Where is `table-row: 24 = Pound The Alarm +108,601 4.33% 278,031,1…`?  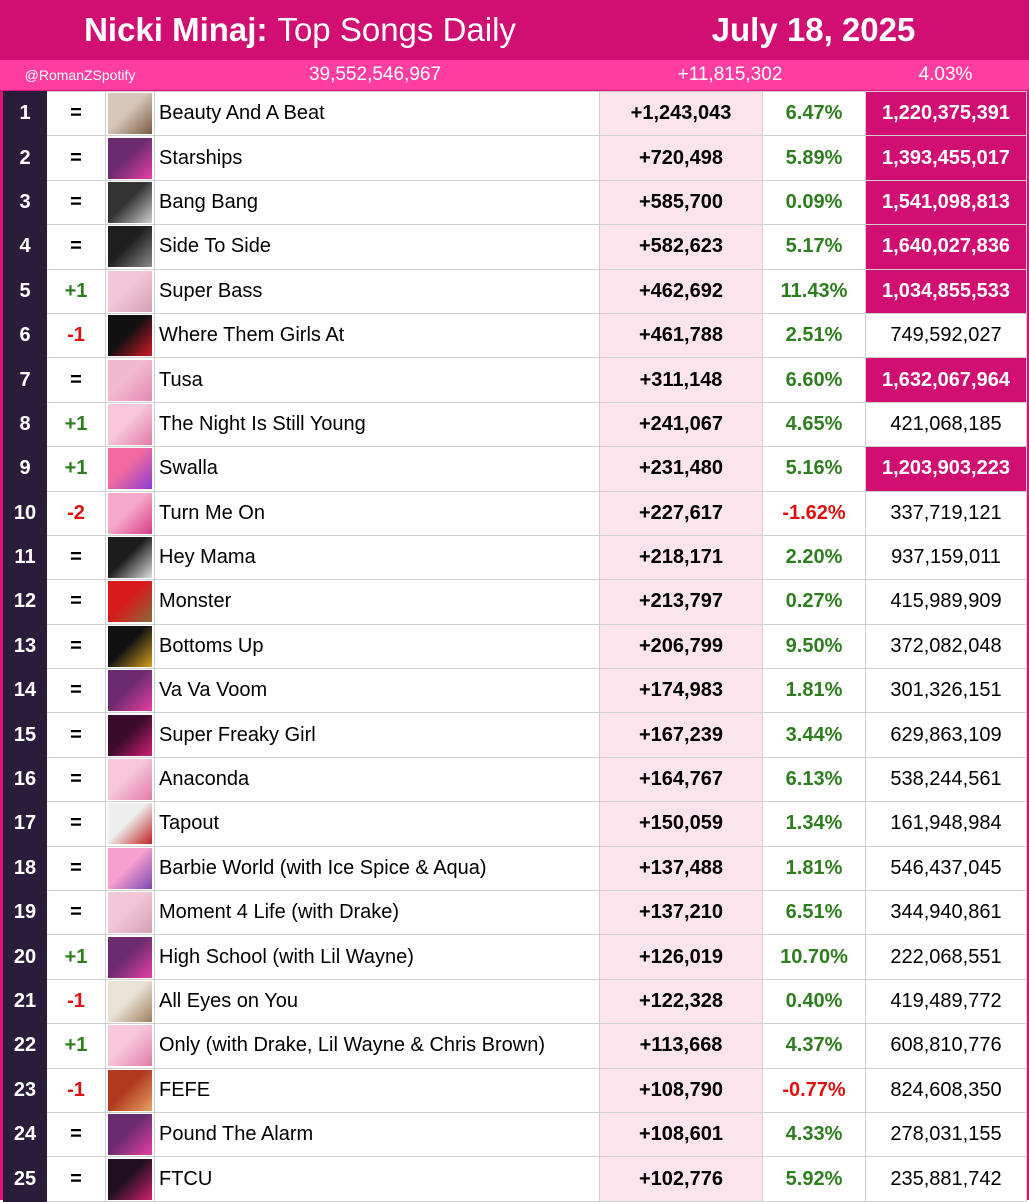 table-row: 24 = Pound The Alarm +108,601 4.33% 278,031,1… is located at coordinates (515, 1134).